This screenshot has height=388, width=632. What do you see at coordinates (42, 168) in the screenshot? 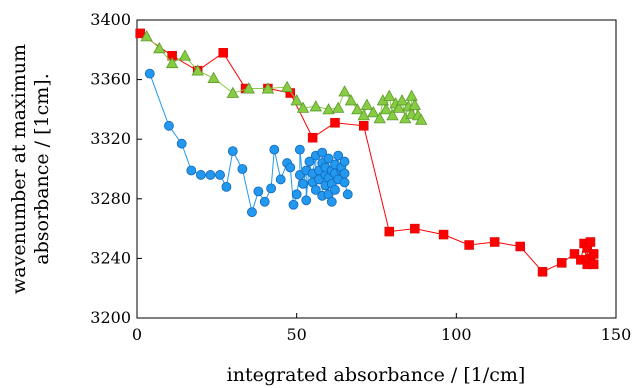
I see `y-axis-title-line-2: absorbance / [1cm].` at bounding box center [42, 168].